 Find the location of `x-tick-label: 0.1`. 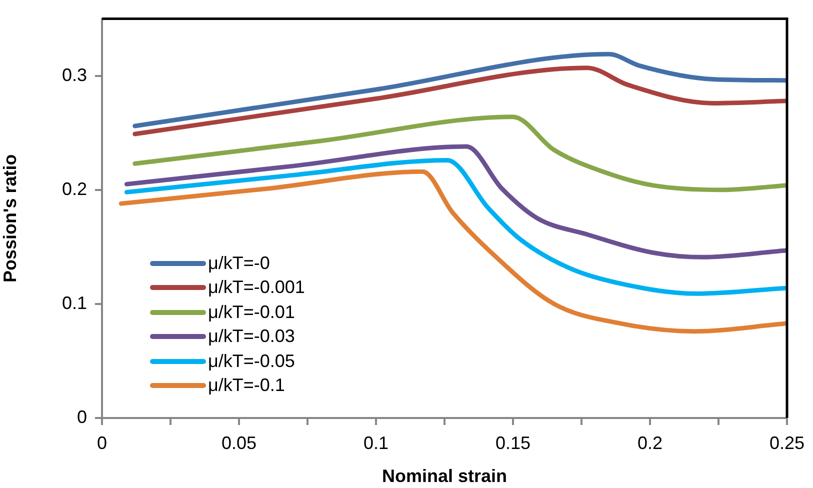

x-tick-label: 0.1 is located at coordinates (376, 442).